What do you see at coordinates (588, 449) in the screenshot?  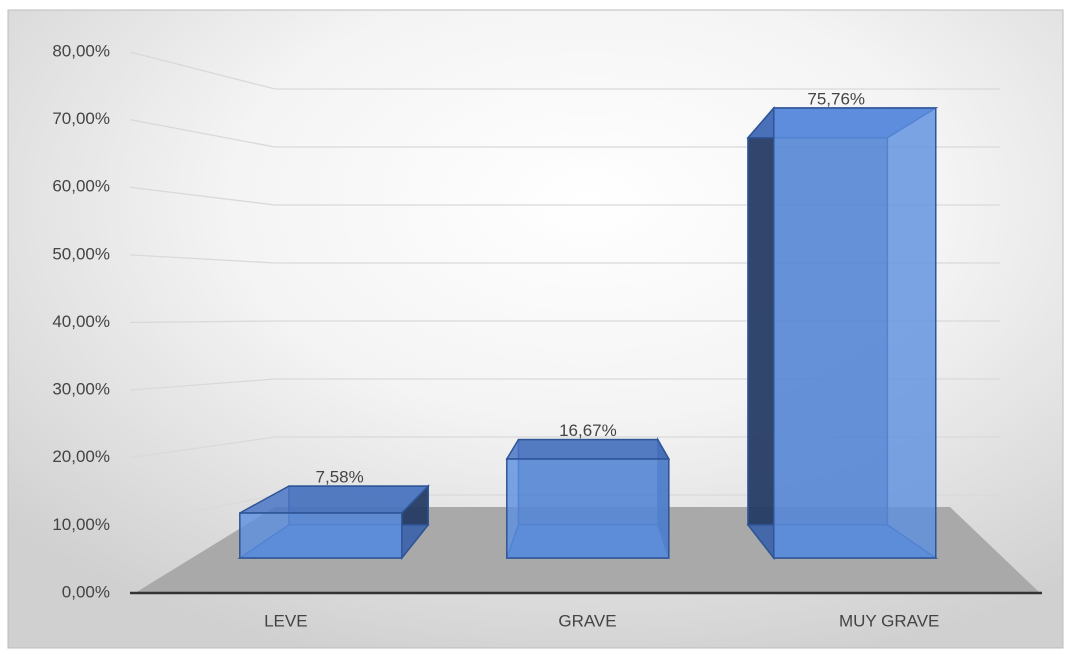 I see `bar-top` at bounding box center [588, 449].